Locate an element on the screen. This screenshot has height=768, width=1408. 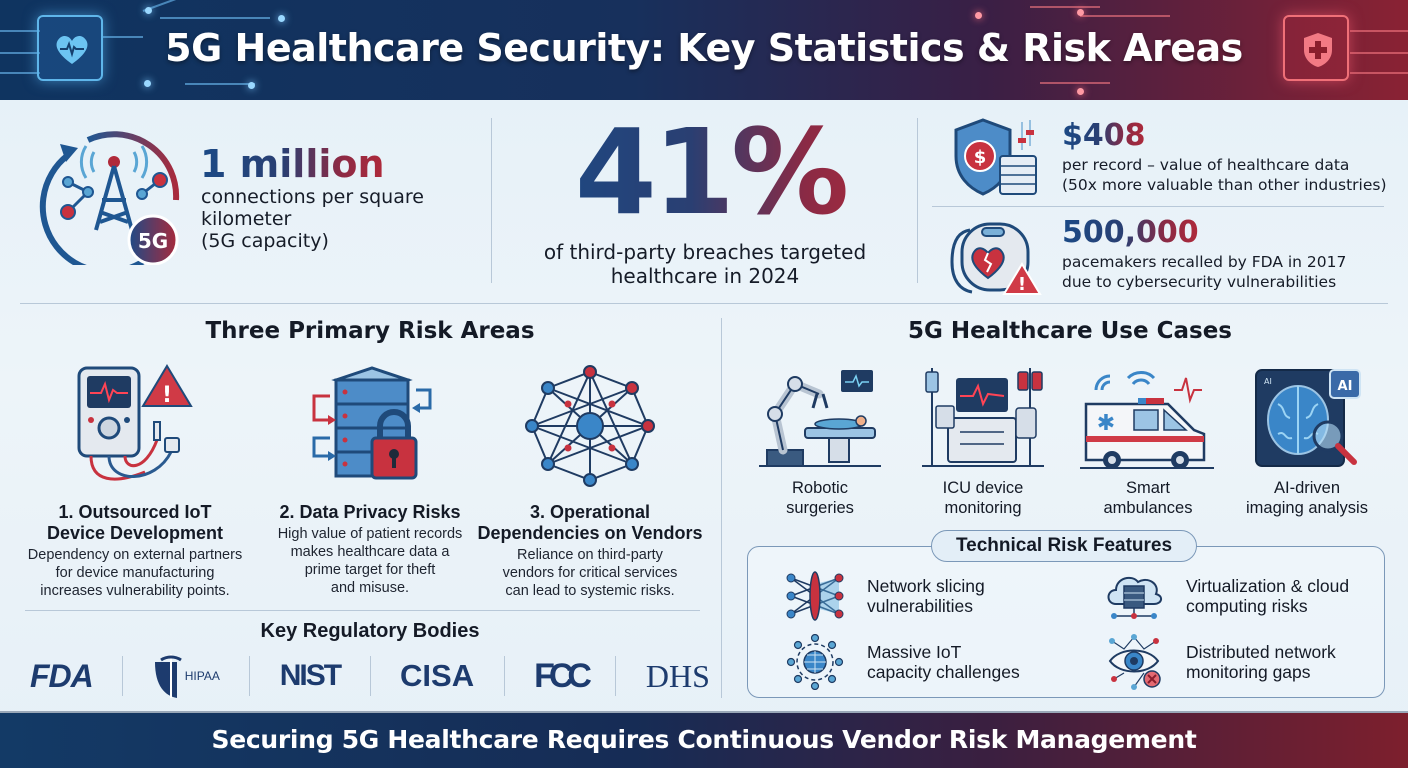
cisa-logo: CISA is located at coordinates (437, 675).